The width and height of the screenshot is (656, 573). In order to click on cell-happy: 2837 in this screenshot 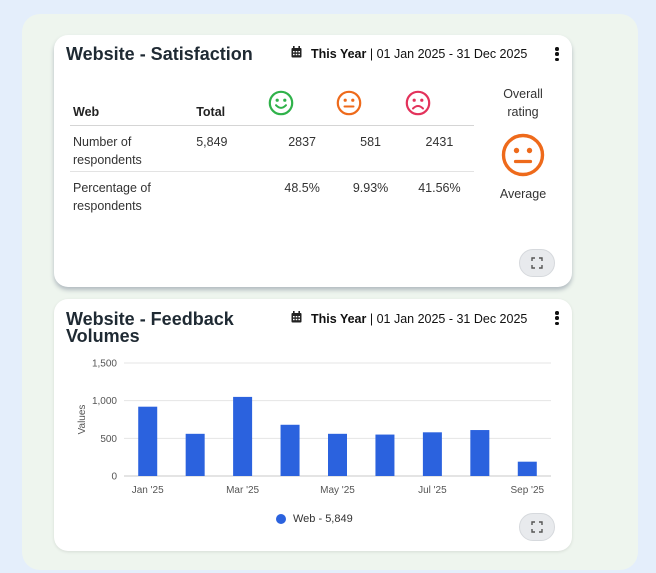, I will do `click(302, 142)`.